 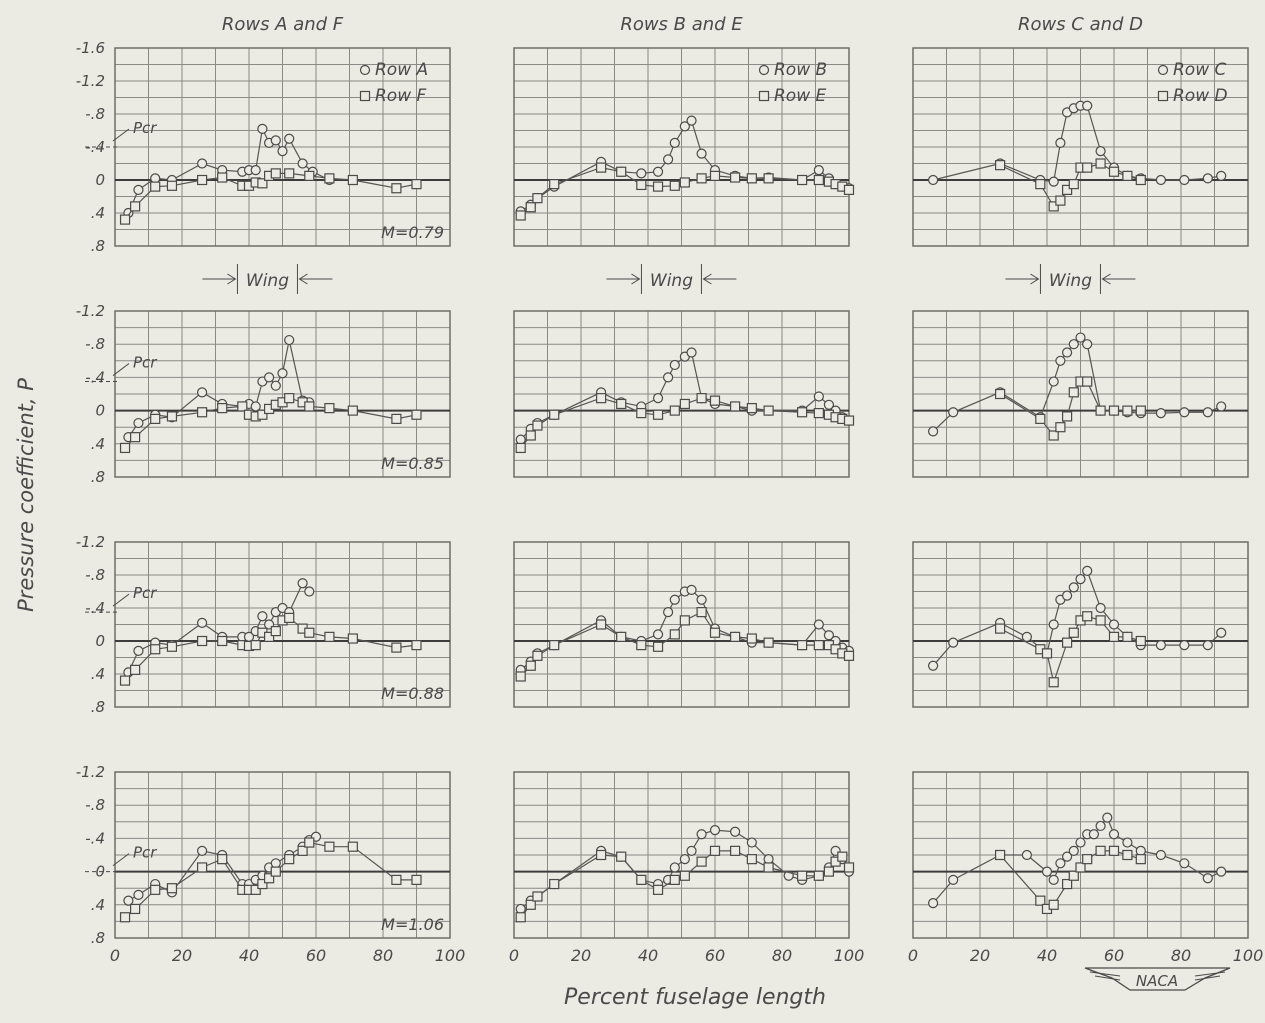 I want to click on series-line-row-d, so click(x=1070, y=650).